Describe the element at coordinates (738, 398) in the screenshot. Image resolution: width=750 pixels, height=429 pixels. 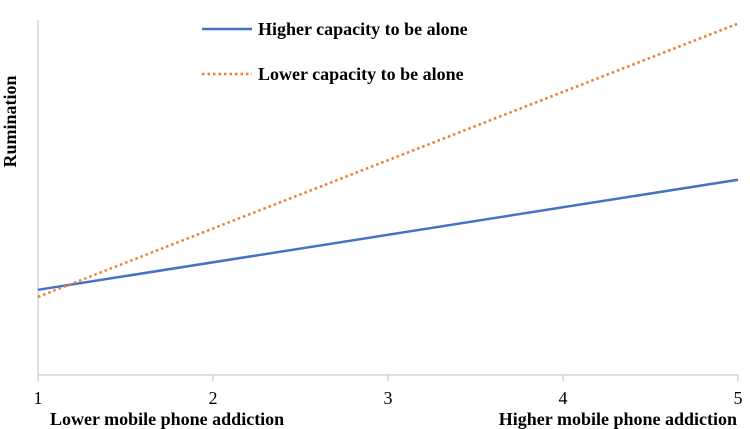
I see `x-tick-label-5: 5` at that location.